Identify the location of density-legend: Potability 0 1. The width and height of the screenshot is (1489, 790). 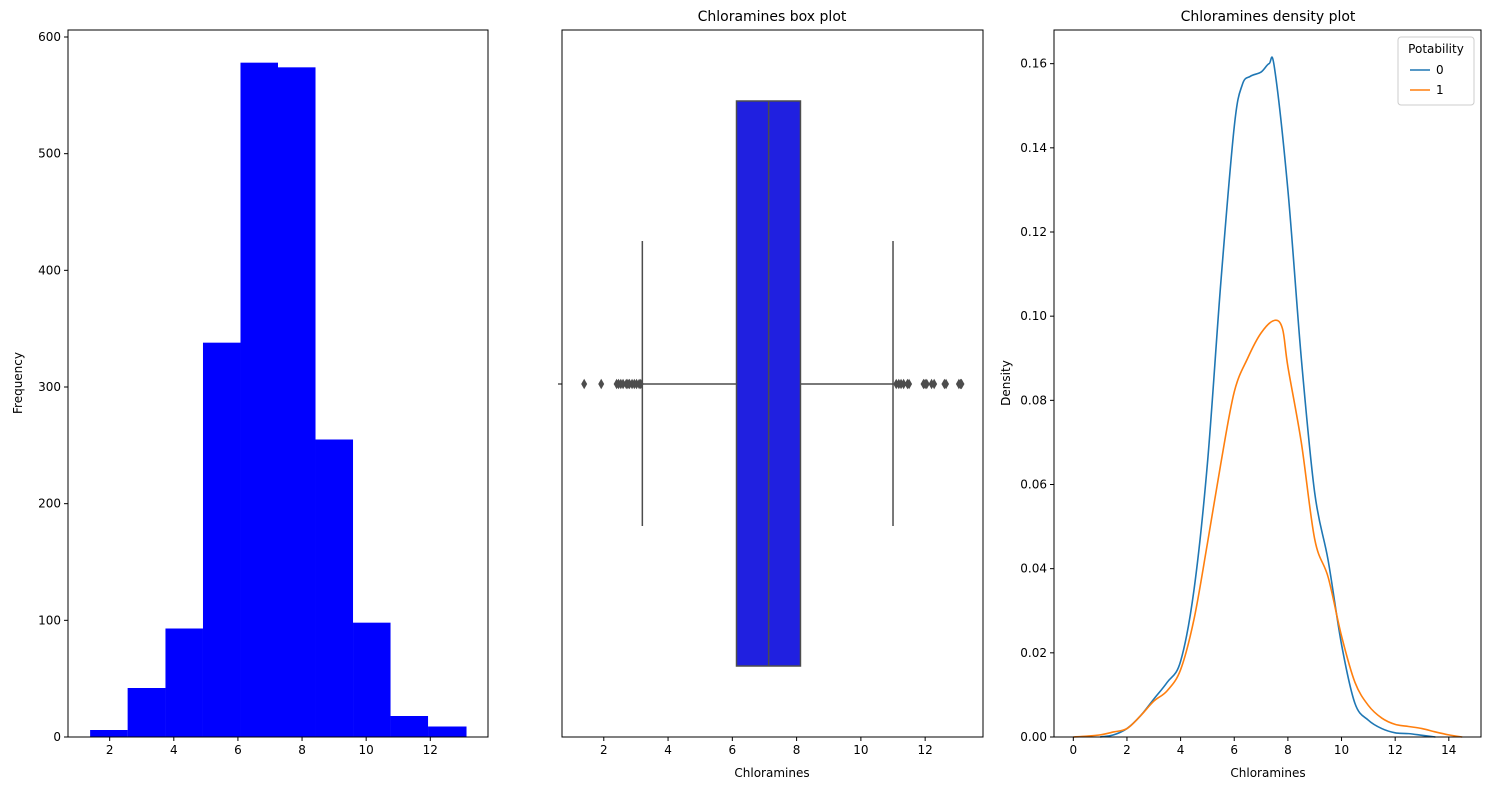
(1436, 71).